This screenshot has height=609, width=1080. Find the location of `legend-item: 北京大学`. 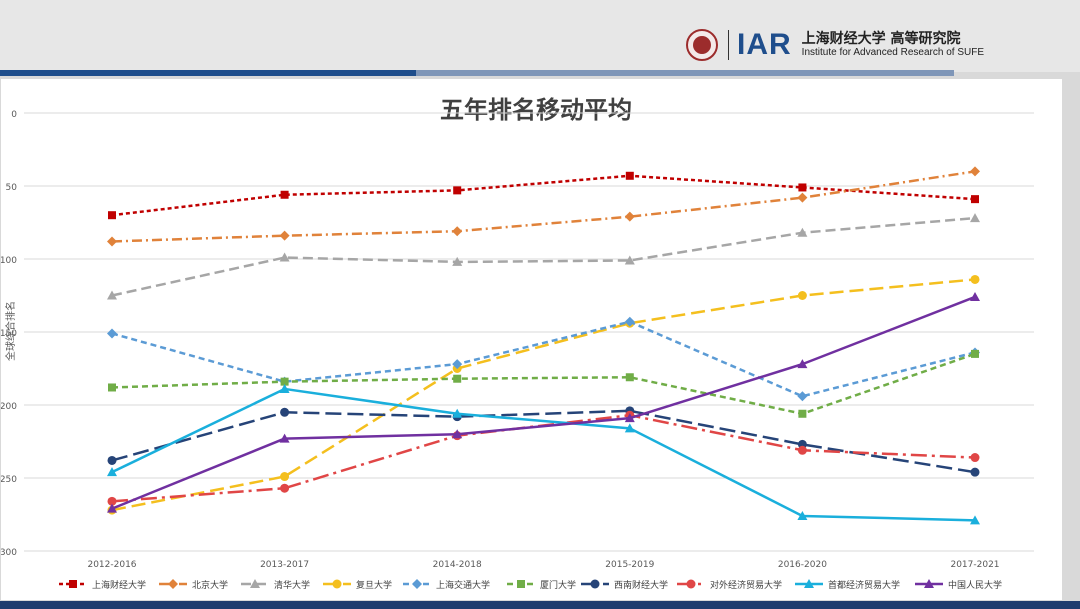

legend-item: 北京大学 is located at coordinates (193, 585).